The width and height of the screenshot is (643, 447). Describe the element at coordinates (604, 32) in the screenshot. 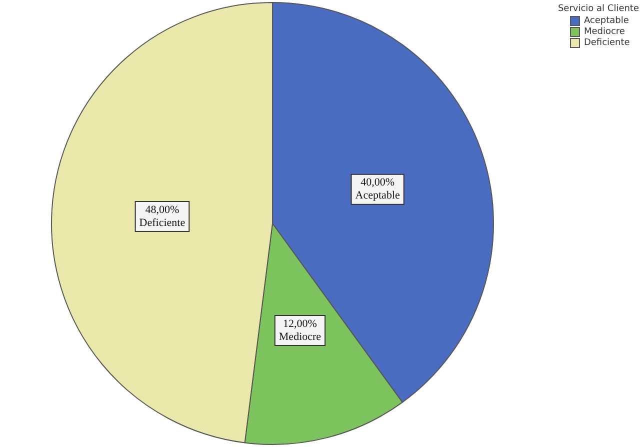

I see `legend-label: Mediocre` at that location.